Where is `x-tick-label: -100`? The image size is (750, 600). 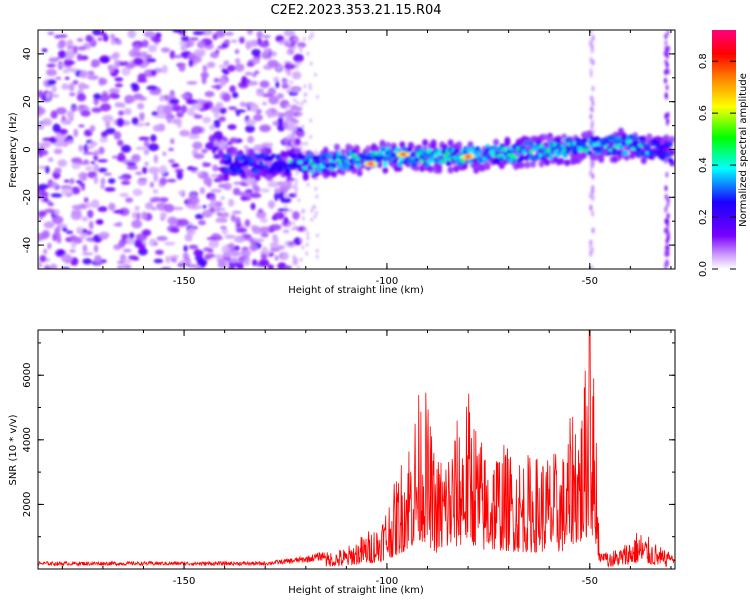
x-tick-label: -100 is located at coordinates (387, 281).